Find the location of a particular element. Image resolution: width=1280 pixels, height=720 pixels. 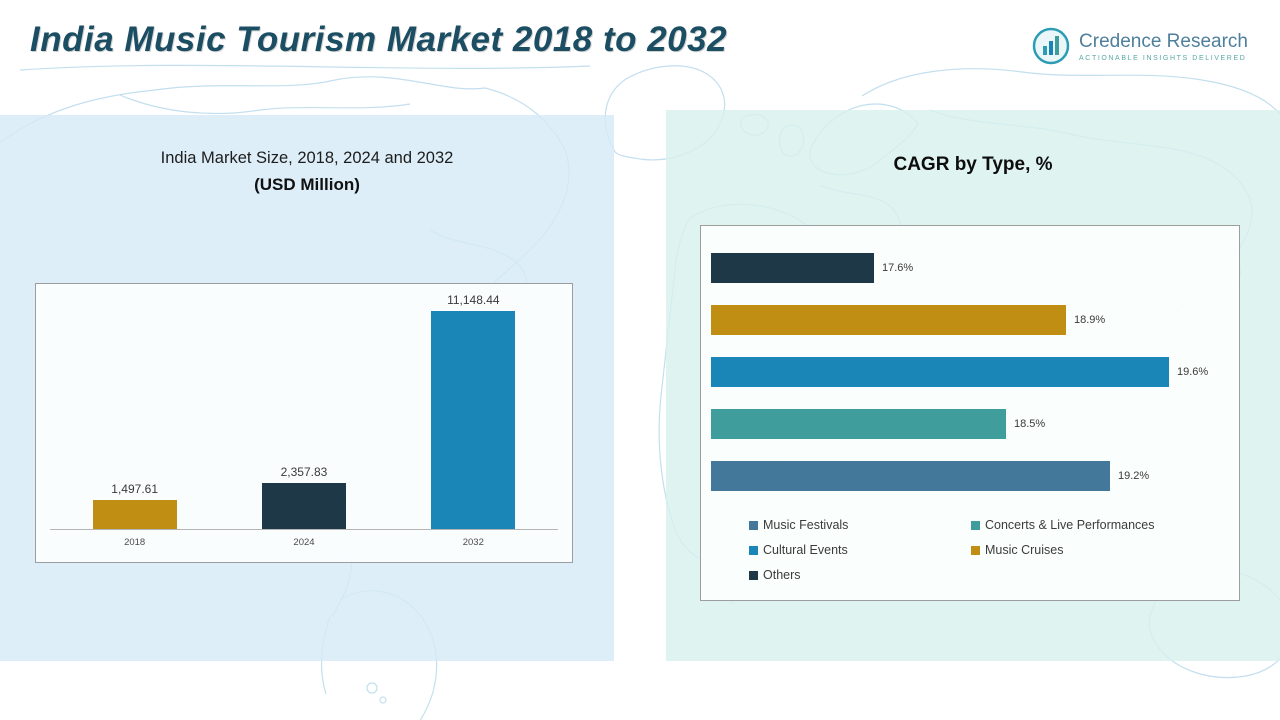

legend-swatch-music-festivals is located at coordinates (753, 525).